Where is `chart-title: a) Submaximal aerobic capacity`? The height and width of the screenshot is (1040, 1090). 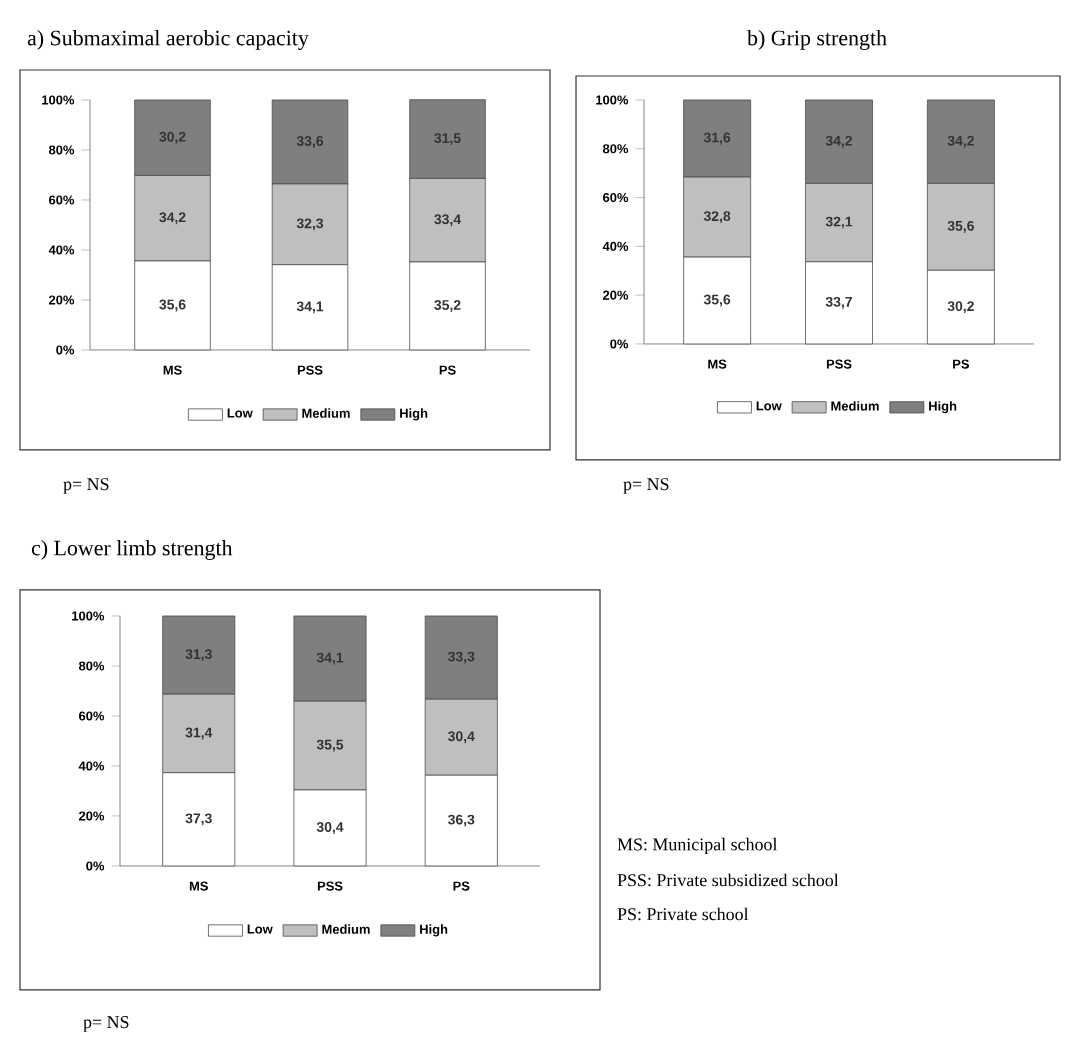 chart-title: a) Submaximal aerobic capacity is located at coordinates (168, 40).